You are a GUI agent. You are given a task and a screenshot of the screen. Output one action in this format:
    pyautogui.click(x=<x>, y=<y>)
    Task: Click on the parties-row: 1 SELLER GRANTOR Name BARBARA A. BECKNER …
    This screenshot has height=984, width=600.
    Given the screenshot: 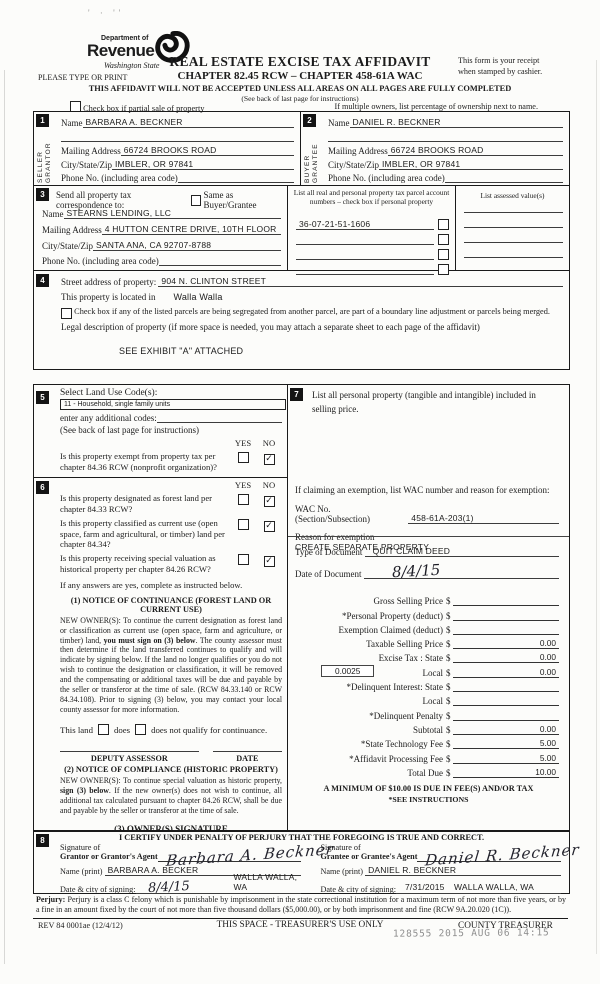 What is the action you would take?
    pyautogui.click(x=301, y=149)
    